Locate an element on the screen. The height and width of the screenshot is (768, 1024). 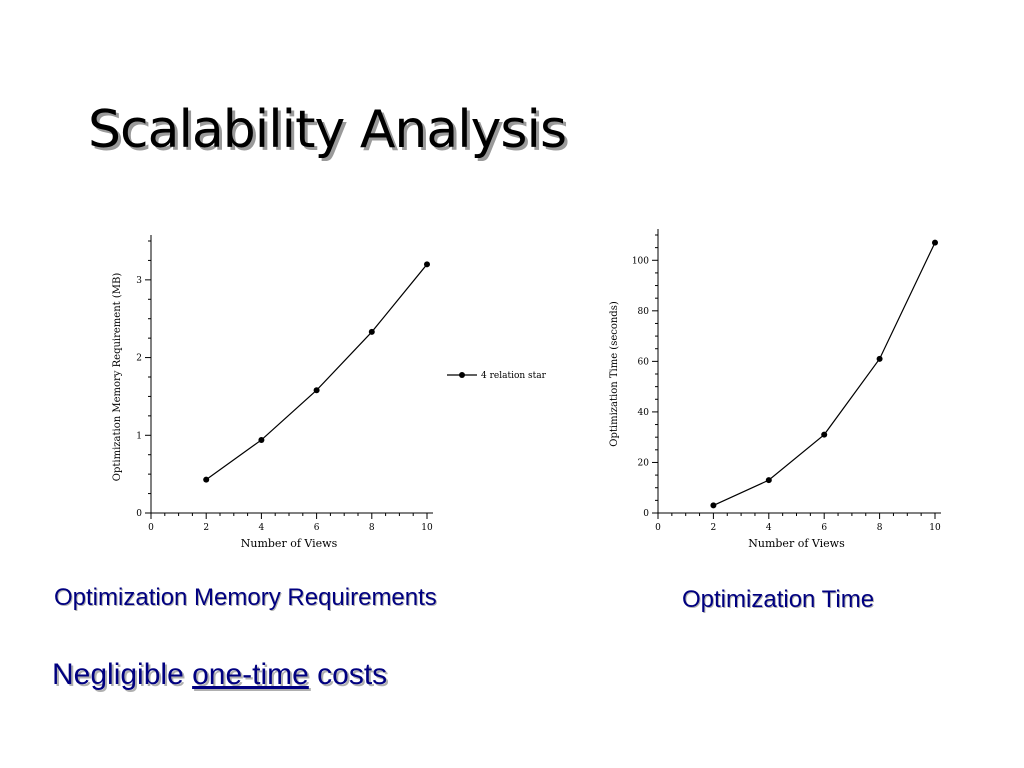
memory-chart-x-tick-label: 10 is located at coordinates (427, 528).